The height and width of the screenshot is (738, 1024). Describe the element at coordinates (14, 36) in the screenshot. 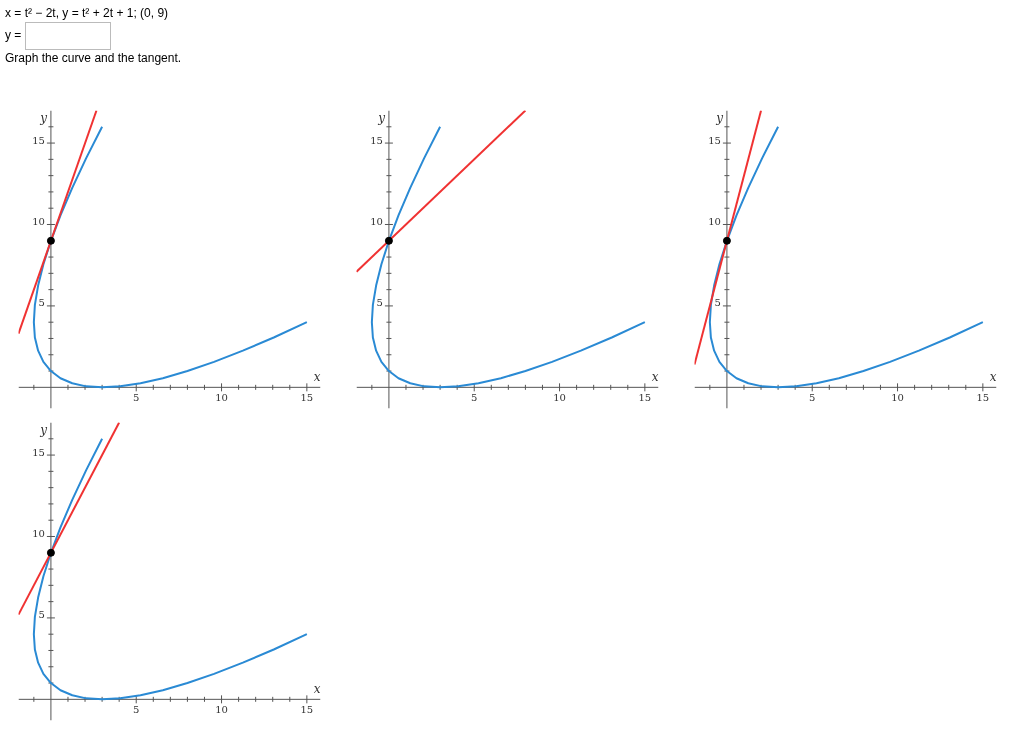

I see `text: y =` at that location.